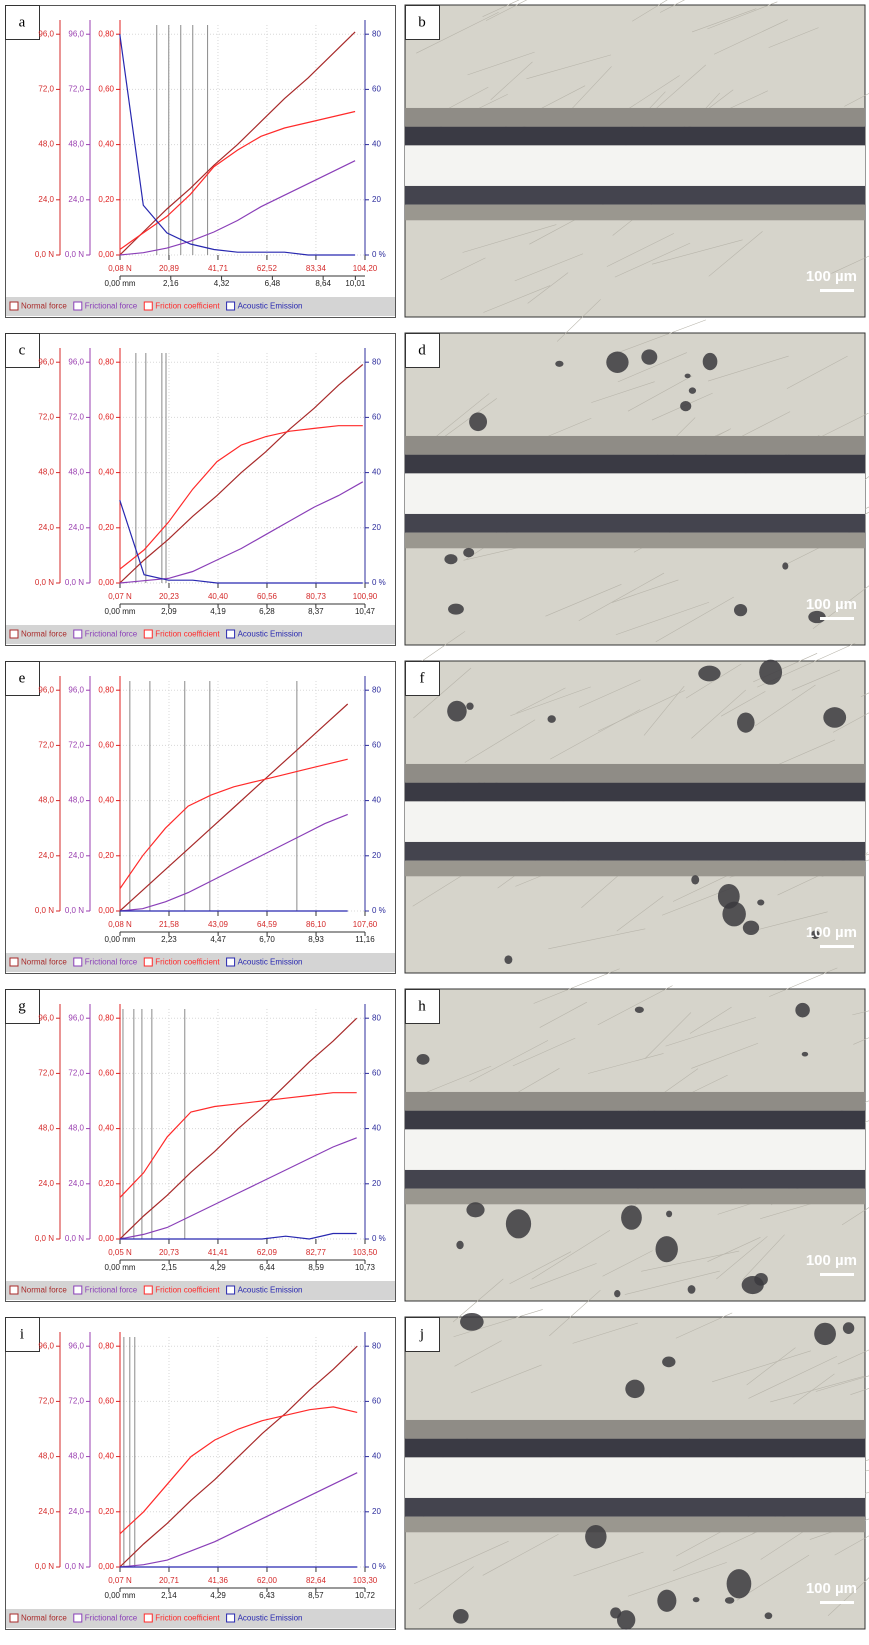 The width and height of the screenshot is (869, 1645). What do you see at coordinates (267, 924) in the screenshot?
I see `x-tick-label: 64,59` at bounding box center [267, 924].